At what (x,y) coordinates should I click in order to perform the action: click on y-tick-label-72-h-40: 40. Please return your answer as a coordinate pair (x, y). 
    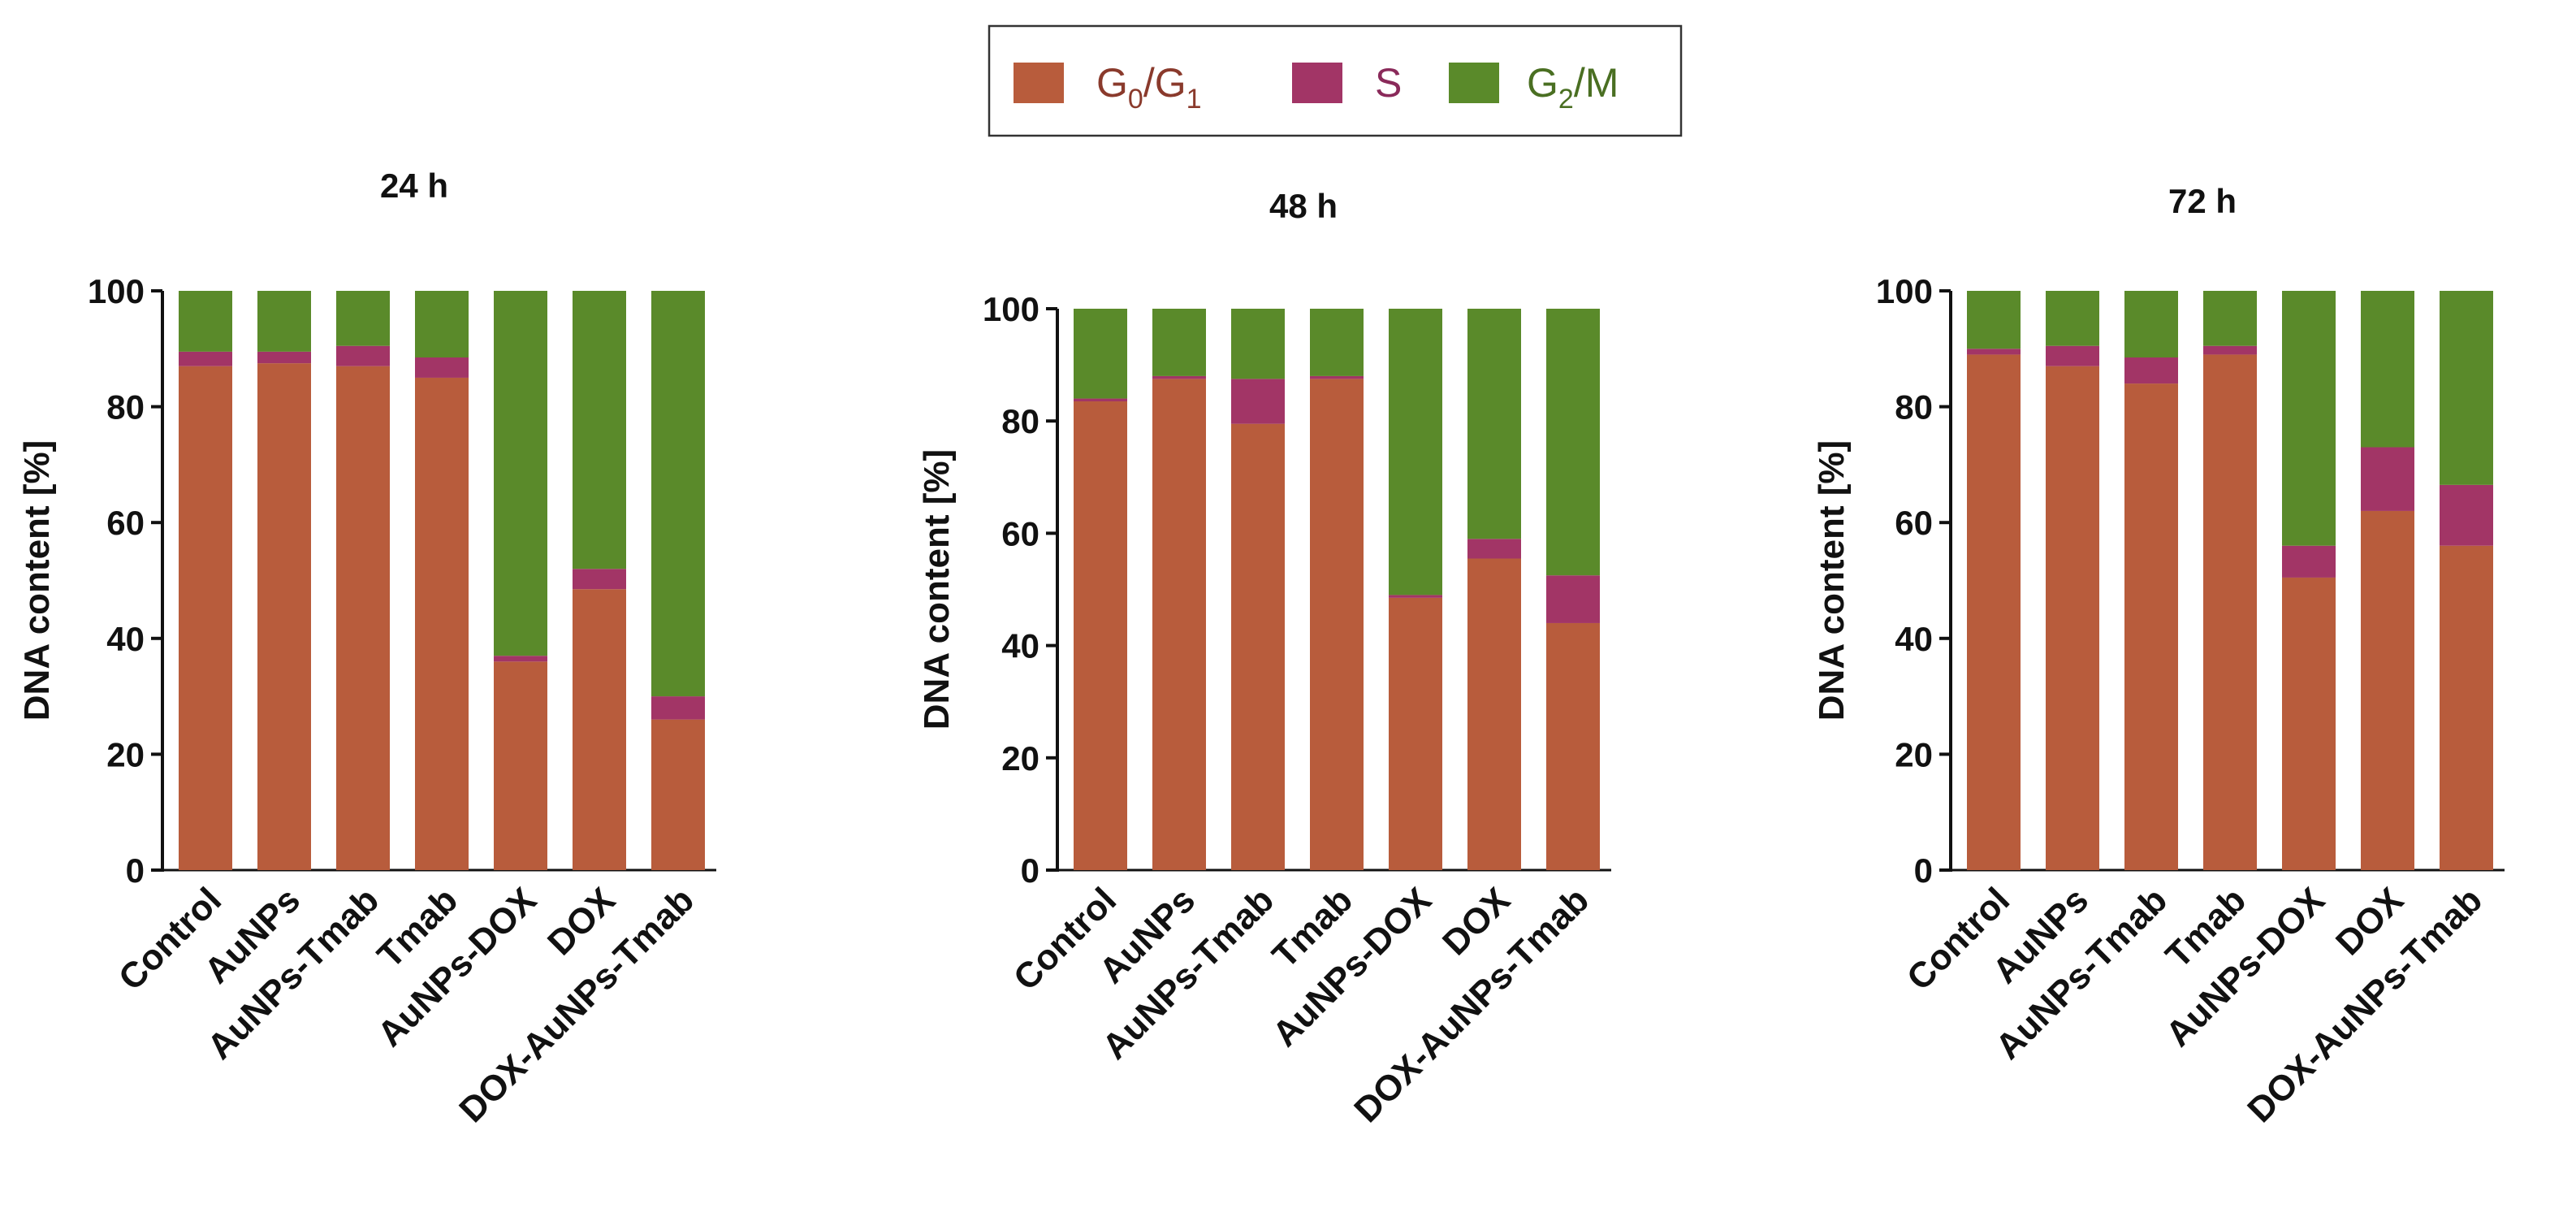
    Looking at the image, I should click on (1914, 639).